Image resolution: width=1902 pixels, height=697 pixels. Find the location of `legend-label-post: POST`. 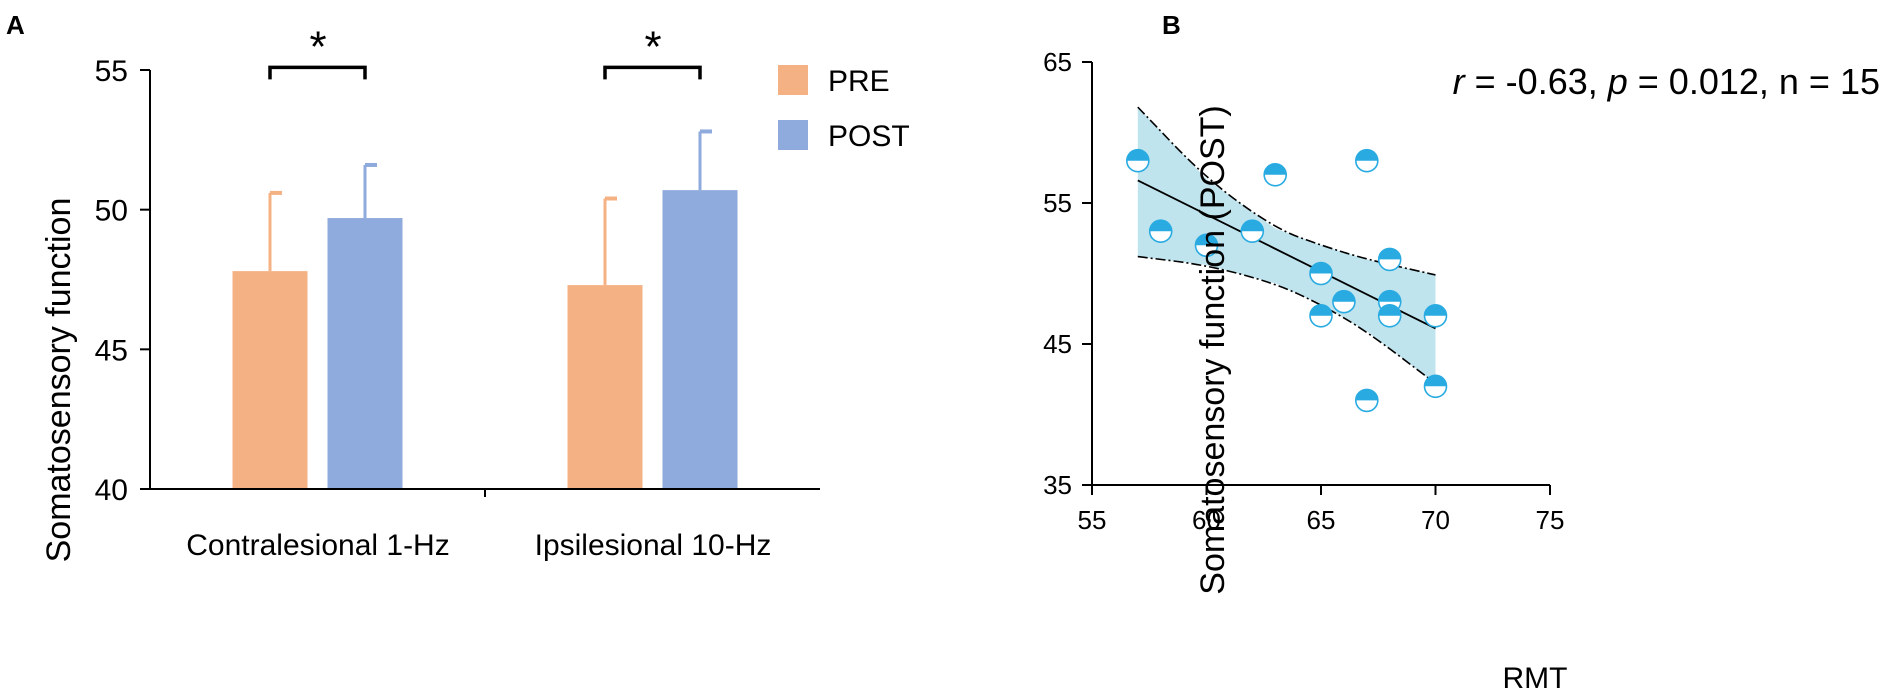

legend-label-post: POST is located at coordinates (869, 136).